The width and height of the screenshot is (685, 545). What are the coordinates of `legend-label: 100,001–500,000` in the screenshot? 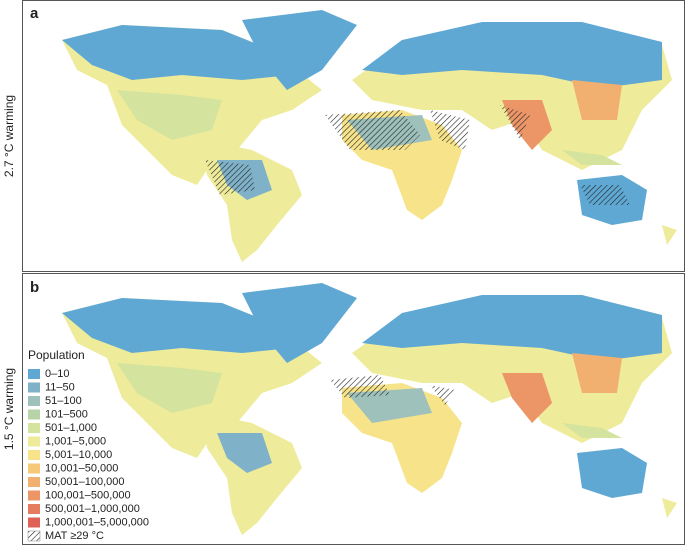 It's located at (88, 495).